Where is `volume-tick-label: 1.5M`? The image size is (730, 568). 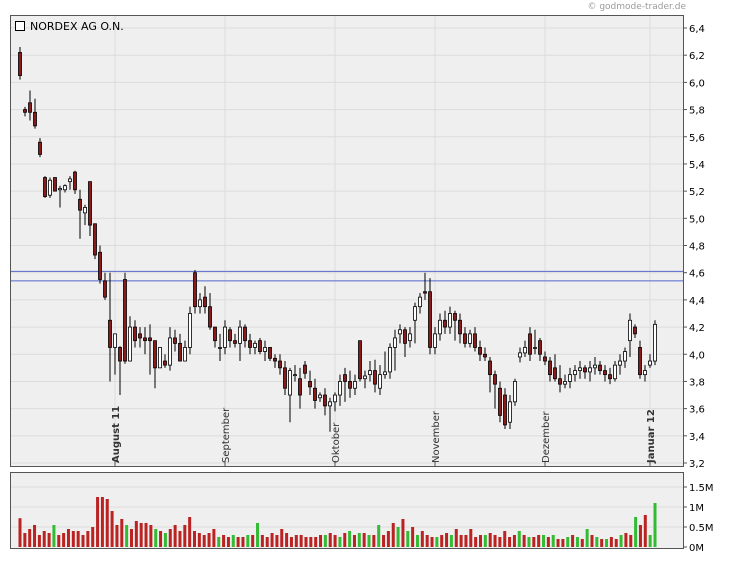
volume-tick-label: 1.5M is located at coordinates (701, 488).